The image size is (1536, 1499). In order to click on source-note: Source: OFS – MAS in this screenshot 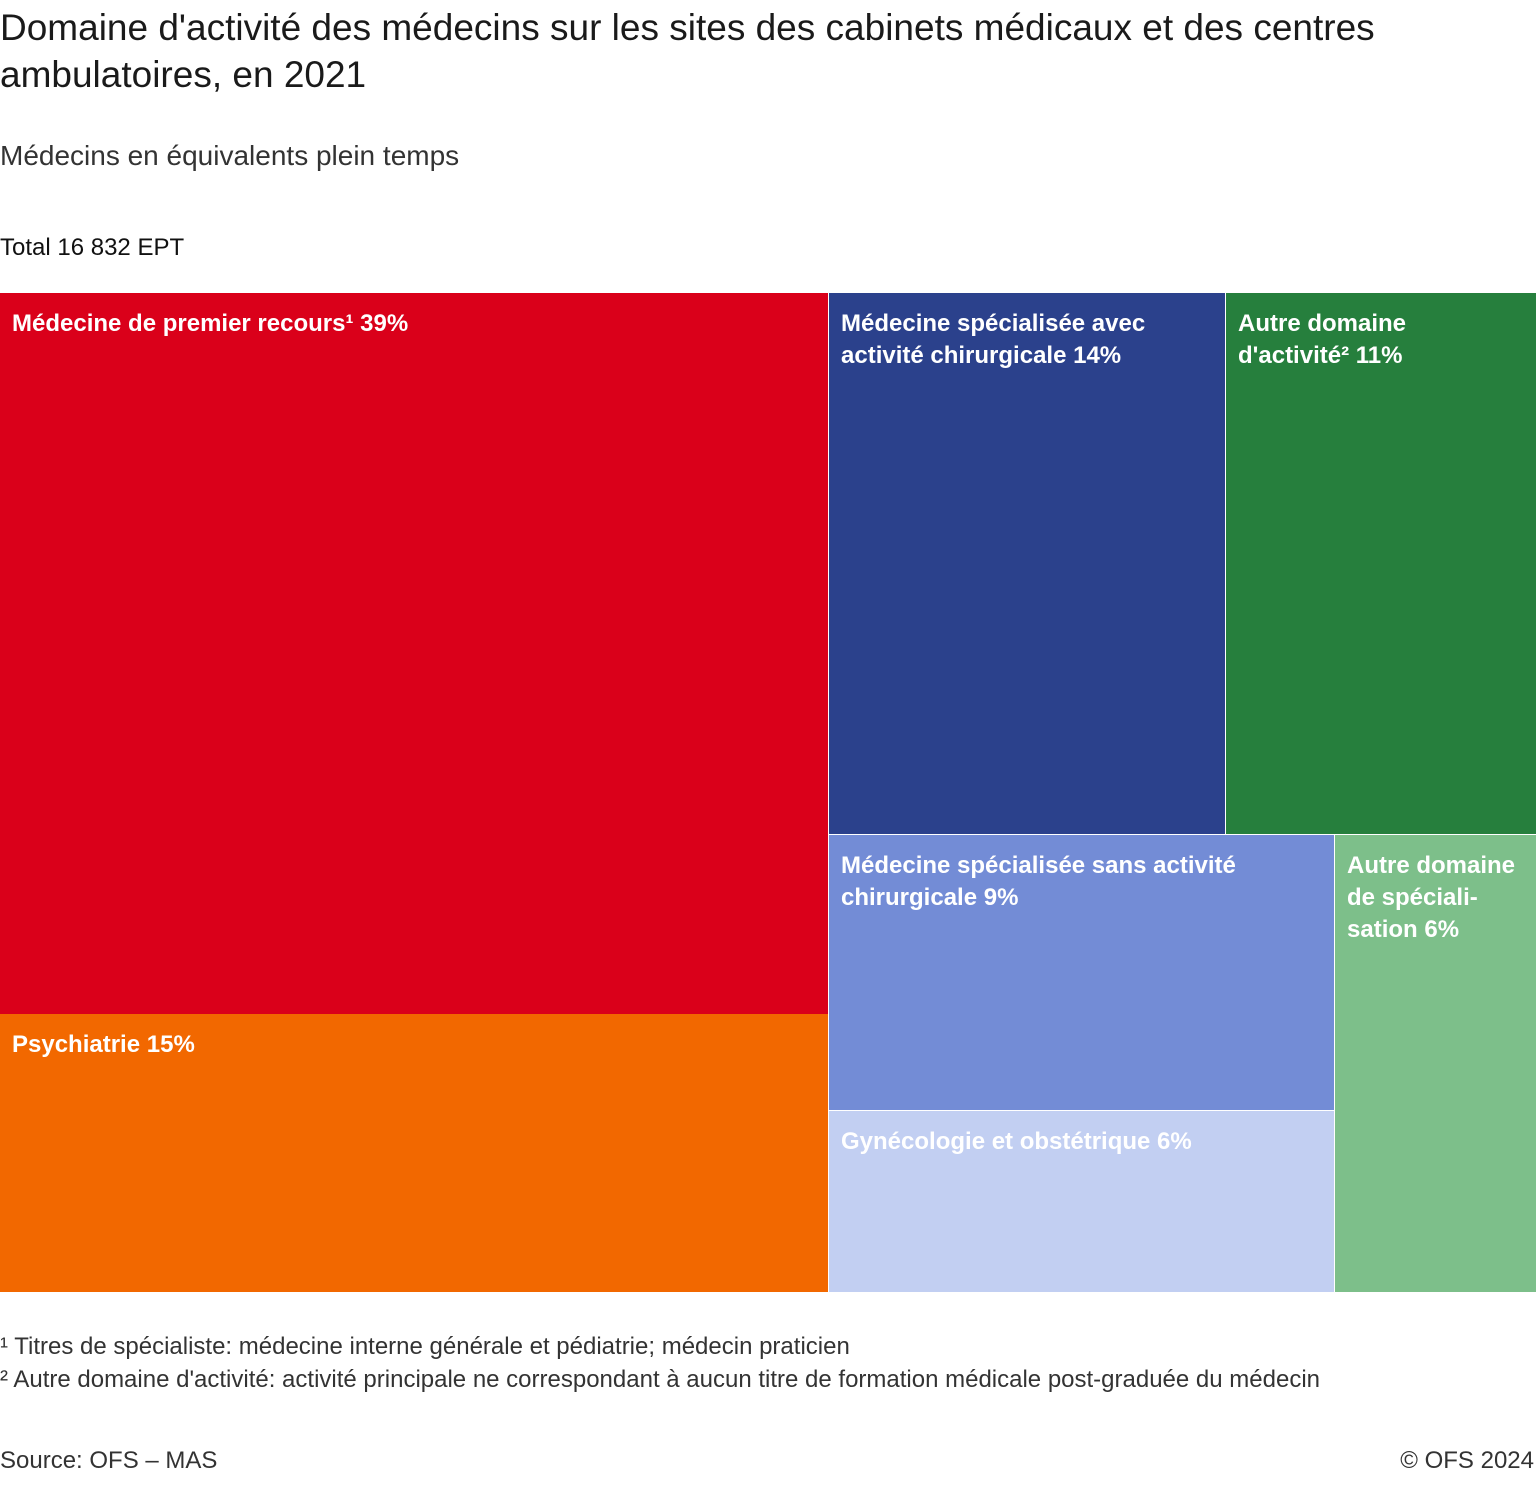, I will do `click(109, 1460)`.